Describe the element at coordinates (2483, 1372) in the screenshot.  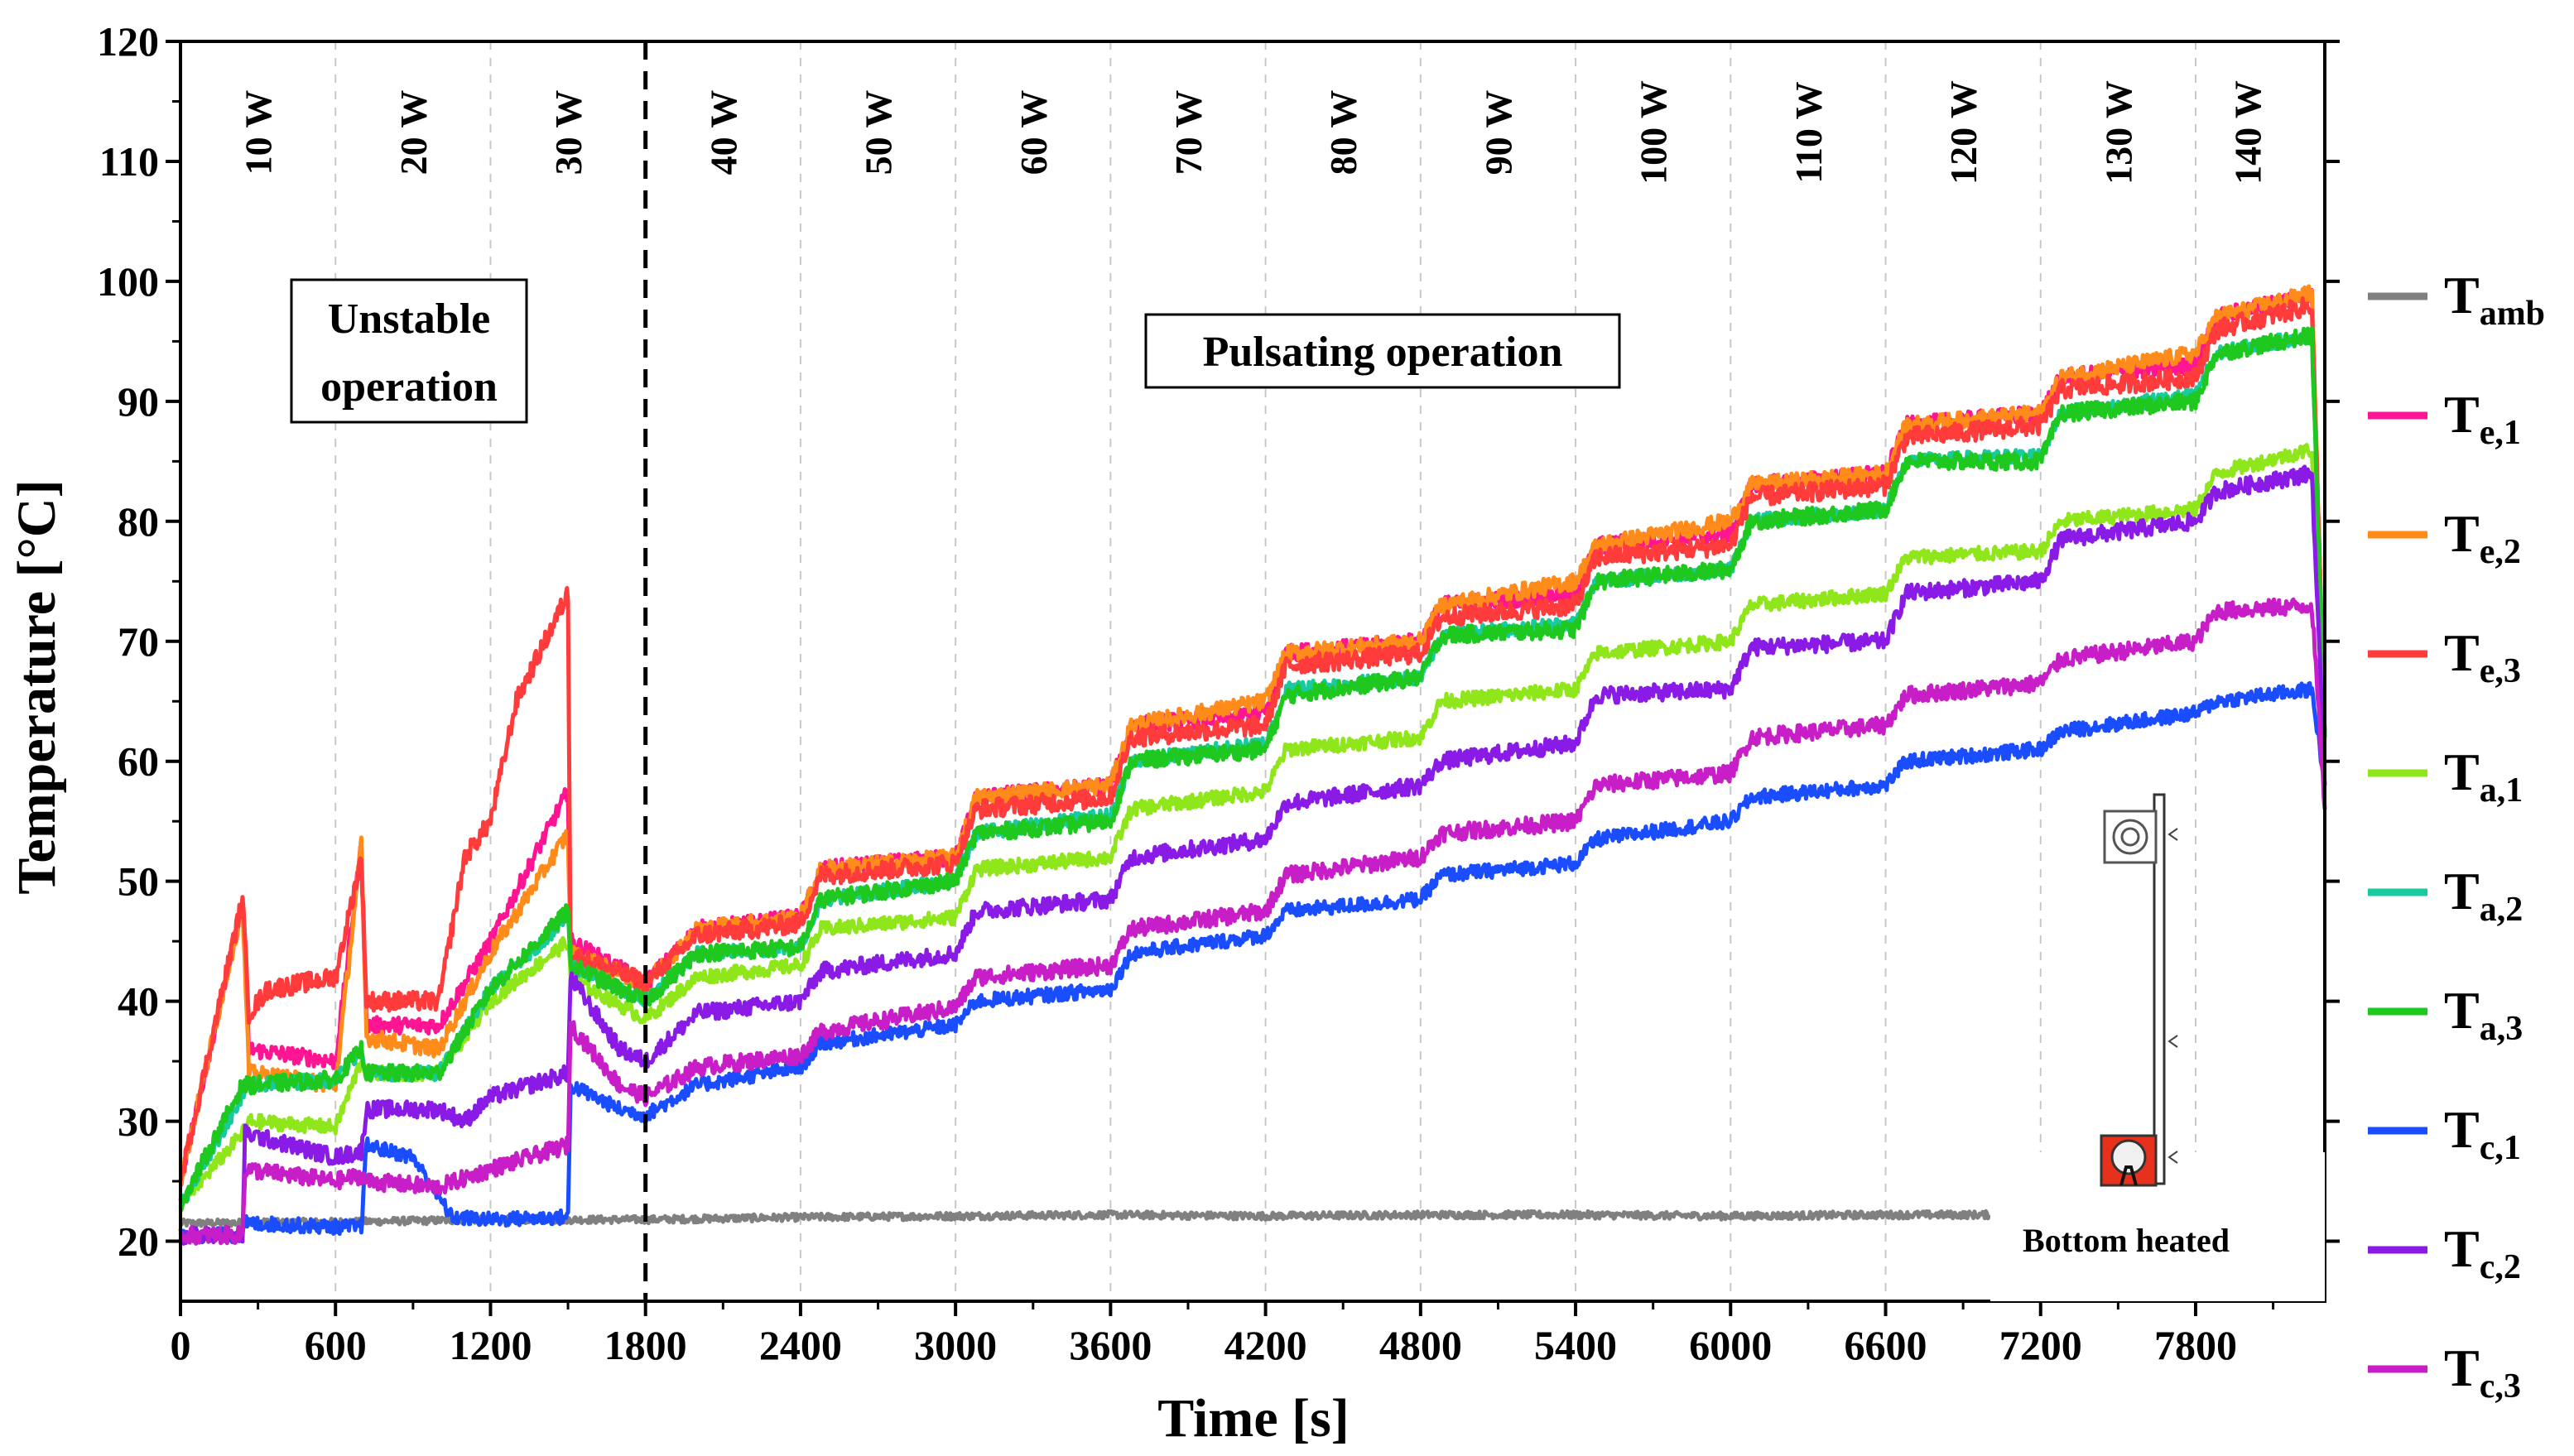
I see `legend-label: Tc,3` at that location.